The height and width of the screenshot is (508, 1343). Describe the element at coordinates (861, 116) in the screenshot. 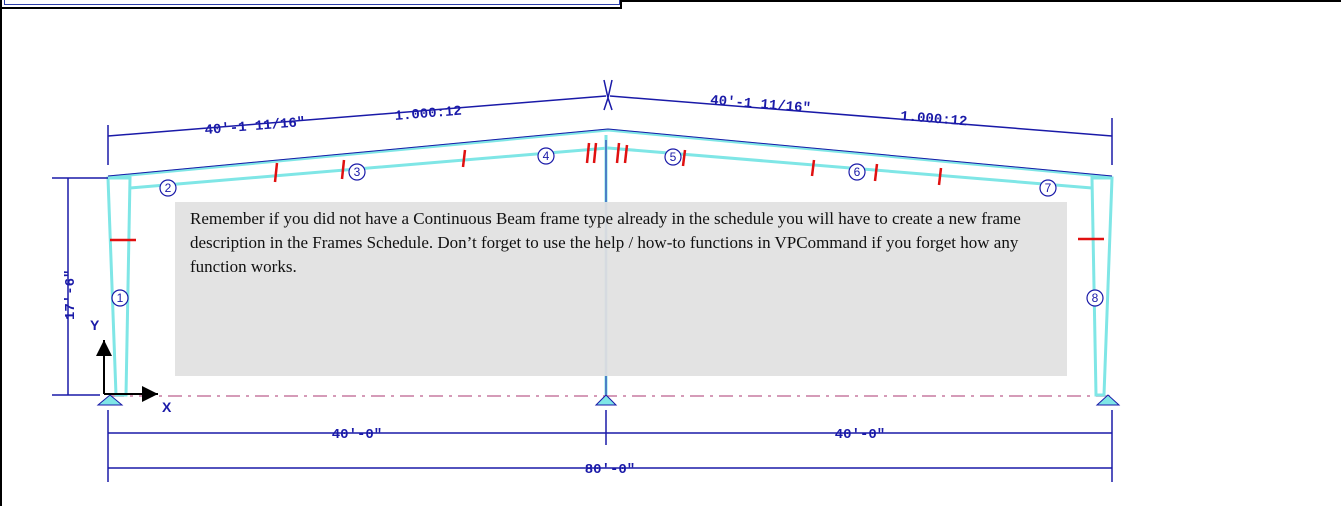

I see `top-dim-line-right` at that location.